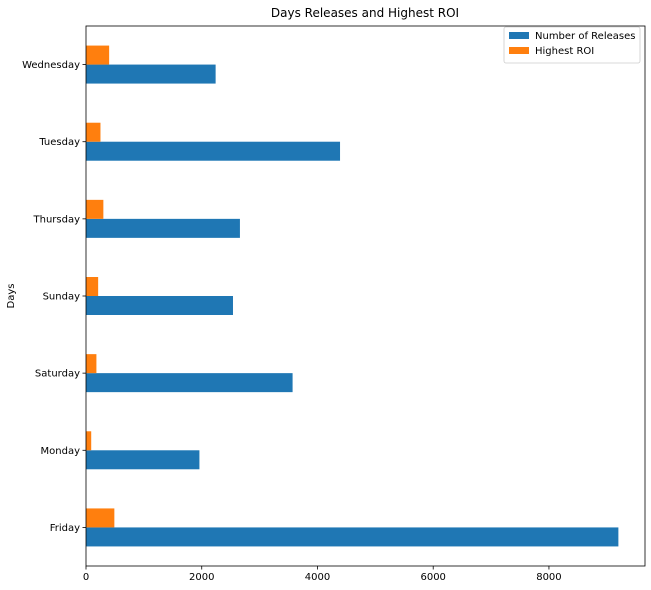 The height and width of the screenshot is (590, 651). I want to click on y-tick-label-saturday: Saturday, so click(57, 374).